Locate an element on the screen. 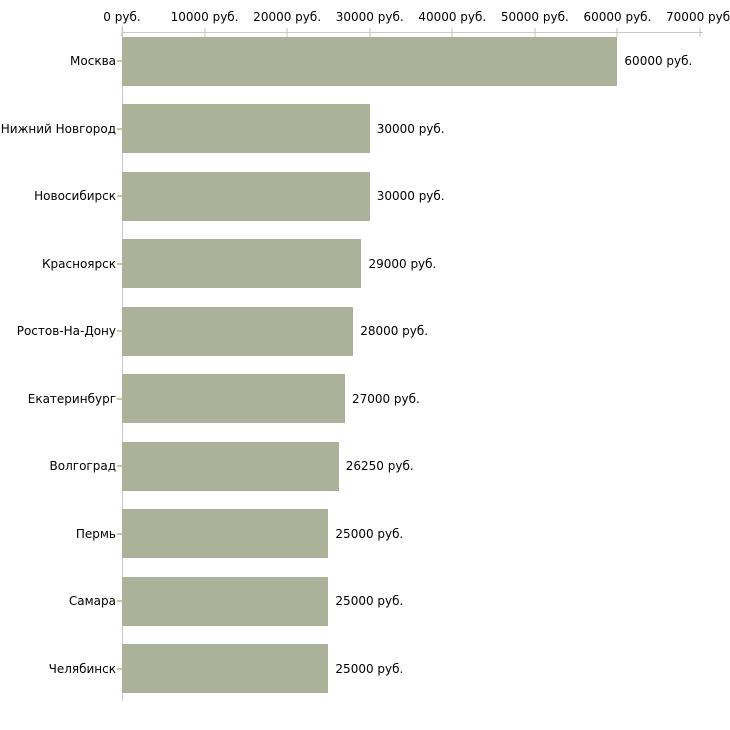 This screenshot has width=730, height=730. y-axis-line is located at coordinates (122, 363).